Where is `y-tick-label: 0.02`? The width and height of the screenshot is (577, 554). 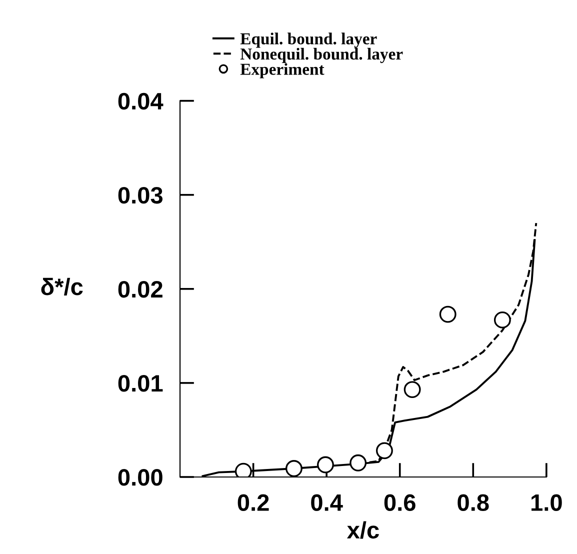
y-tick-label: 0.02 is located at coordinates (140, 289).